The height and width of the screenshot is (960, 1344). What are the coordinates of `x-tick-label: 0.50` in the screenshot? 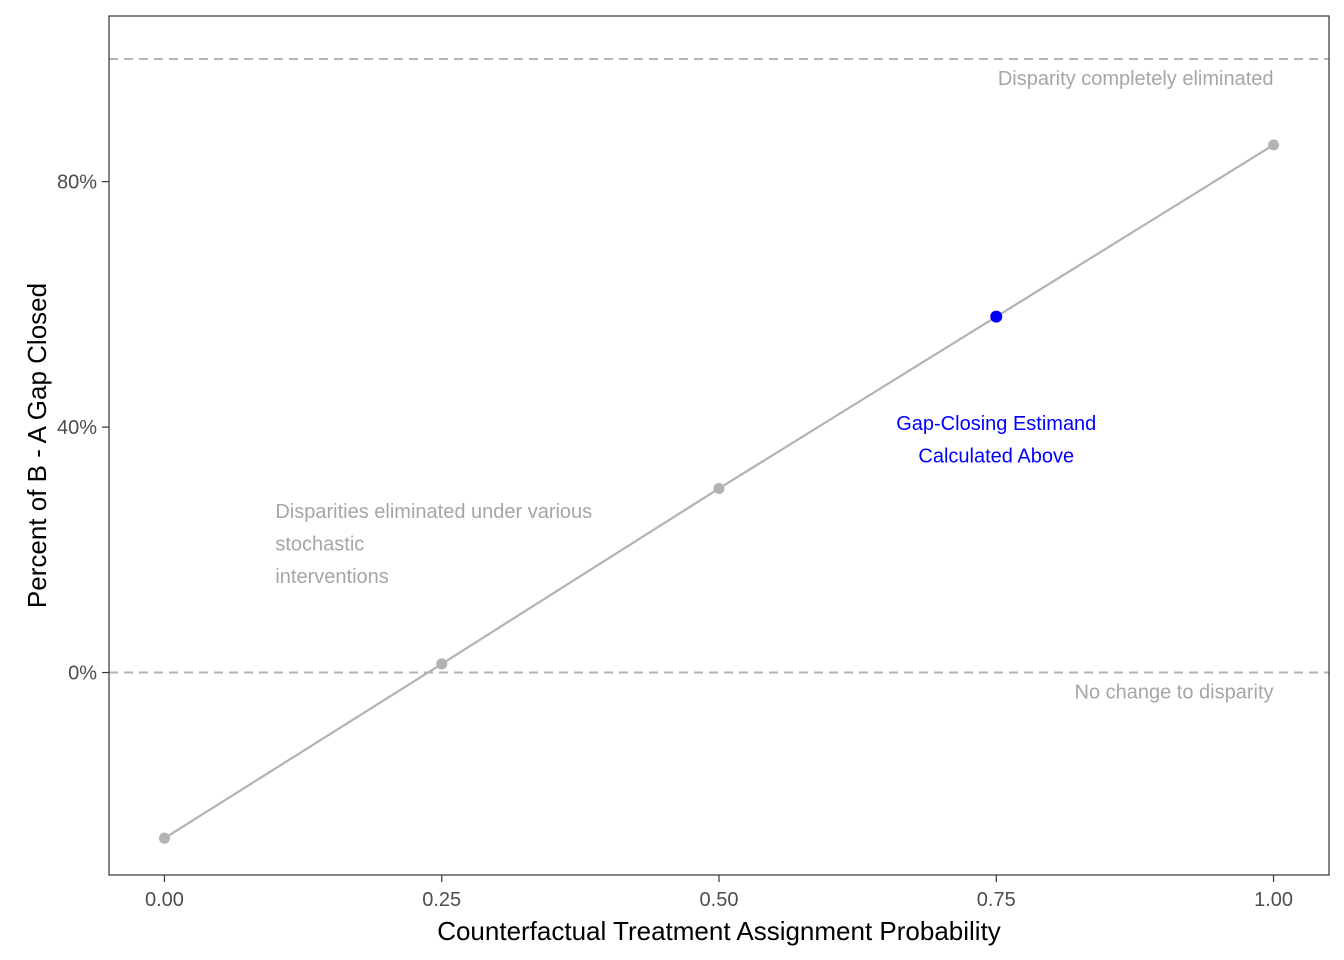 It's located at (719, 900).